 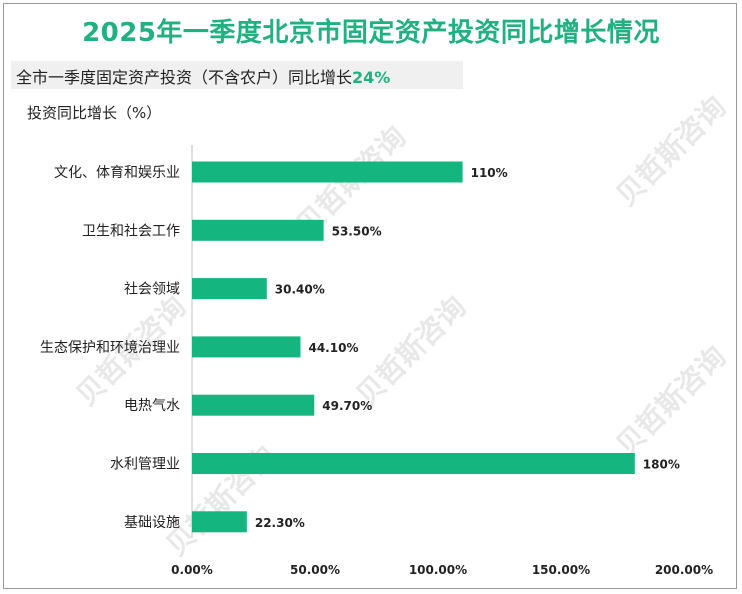 What do you see at coordinates (152, 406) in the screenshot?
I see `category-label: 电热气水` at bounding box center [152, 406].